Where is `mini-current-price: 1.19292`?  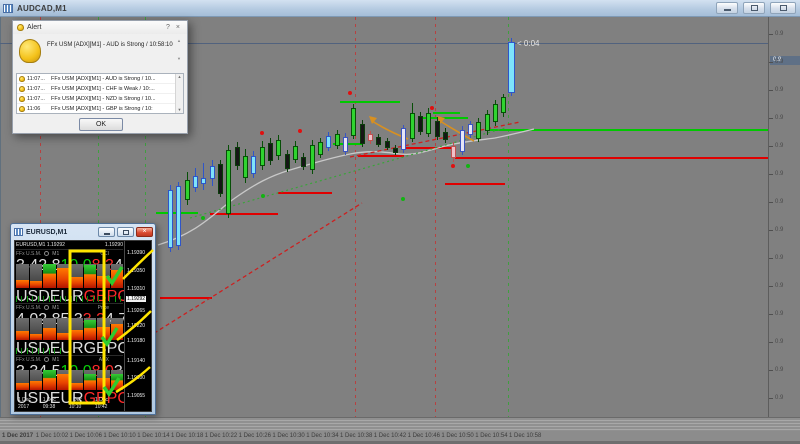
mini-current-price: 1.19292 is located at coordinates (136, 299).